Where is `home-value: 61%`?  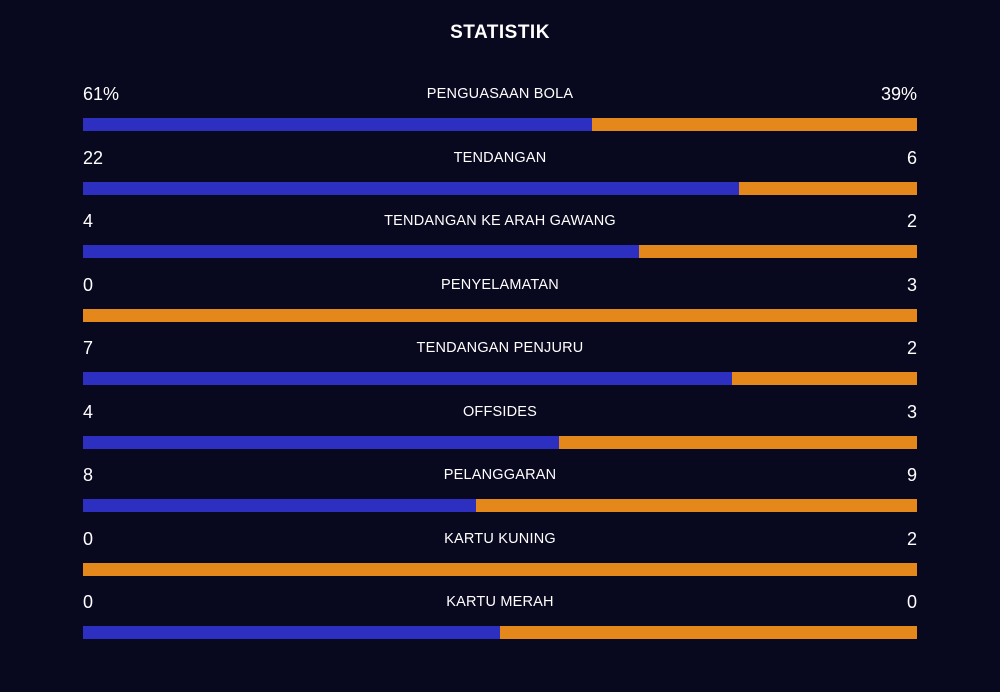
home-value: 61% is located at coordinates (101, 94).